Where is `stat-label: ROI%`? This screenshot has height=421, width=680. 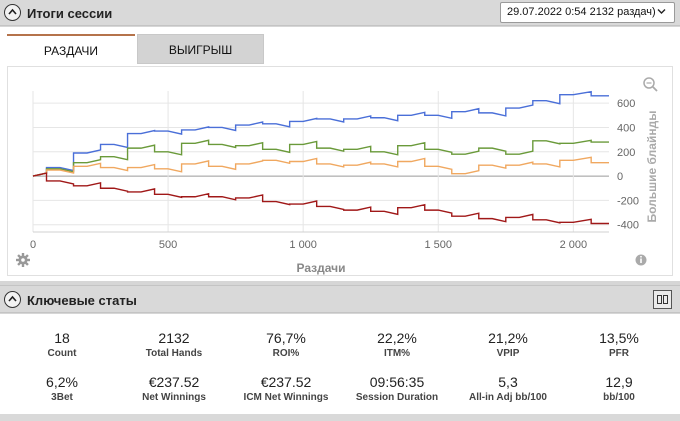 stat-label: ROI% is located at coordinates (286, 353).